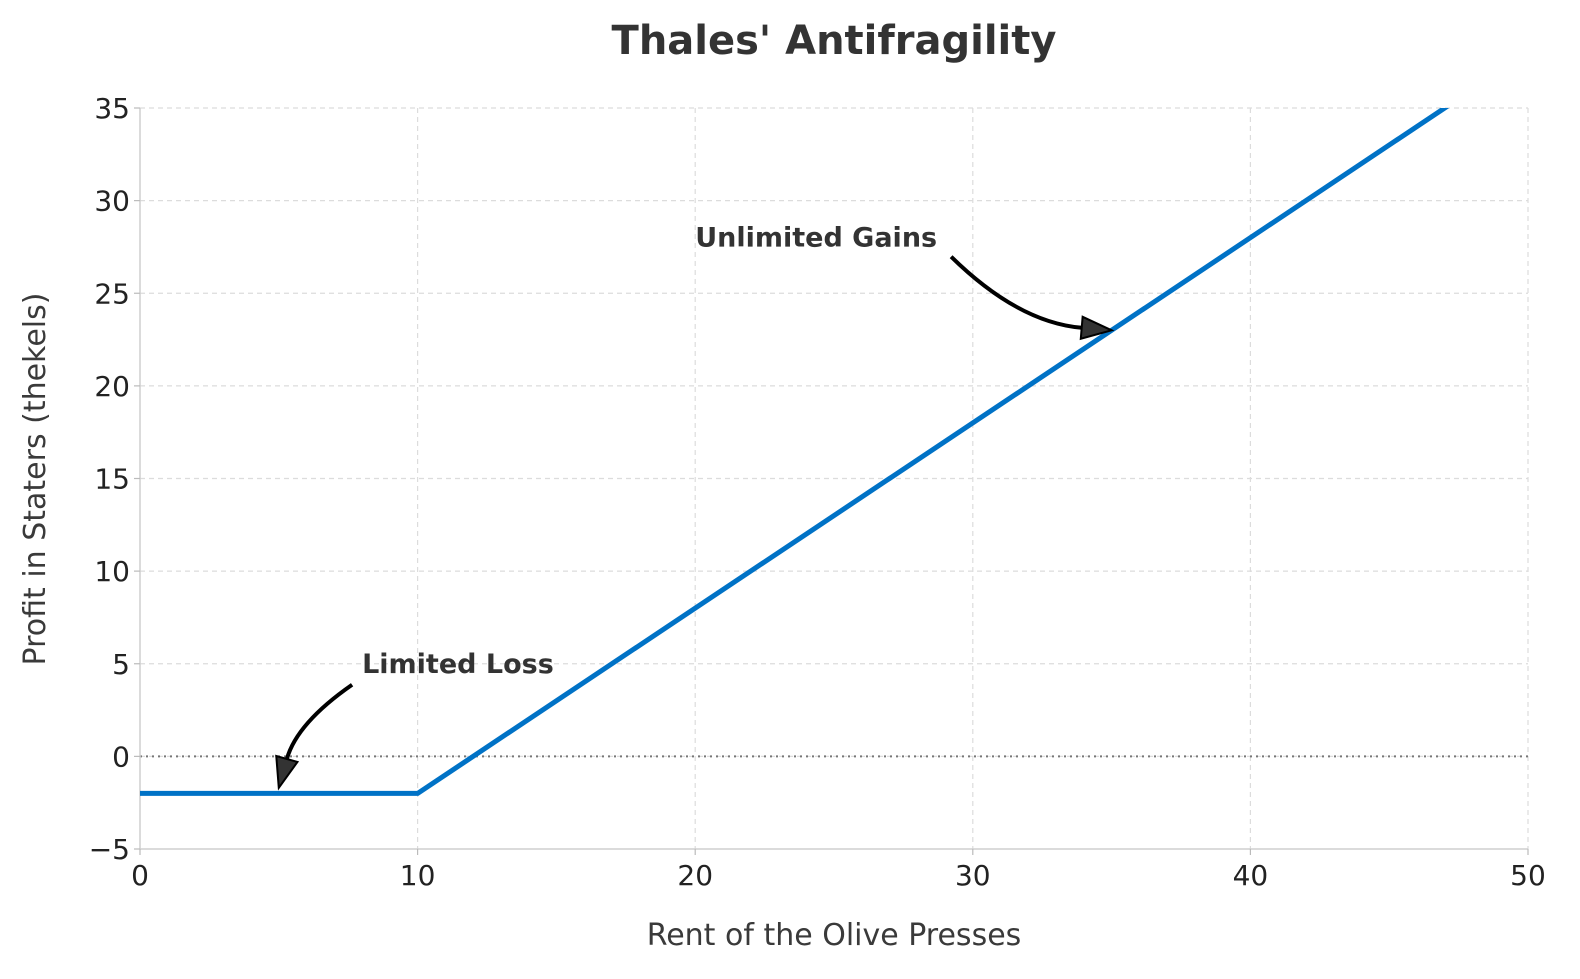  I want to click on y-ticks: −5 0 5 10 15 20 25 30 35, so click(114, 479).